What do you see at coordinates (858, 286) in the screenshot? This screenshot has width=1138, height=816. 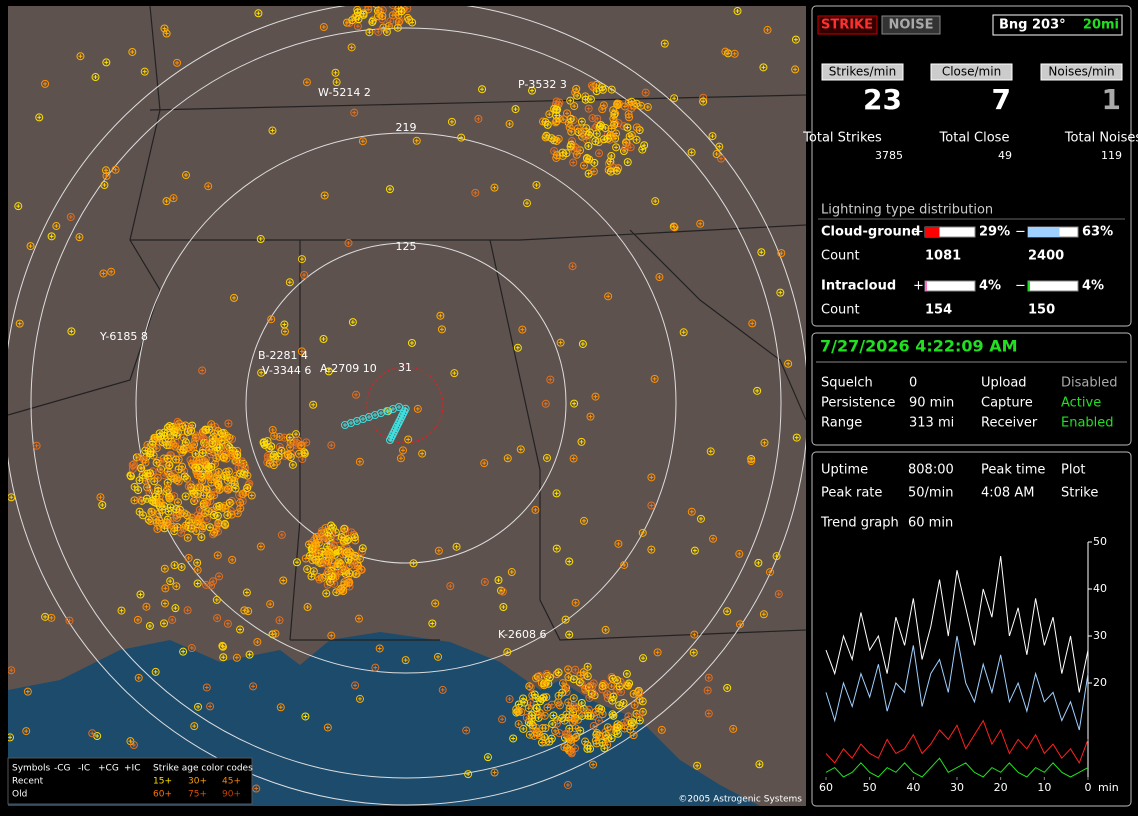 I see `type-name: Intracloud` at bounding box center [858, 286].